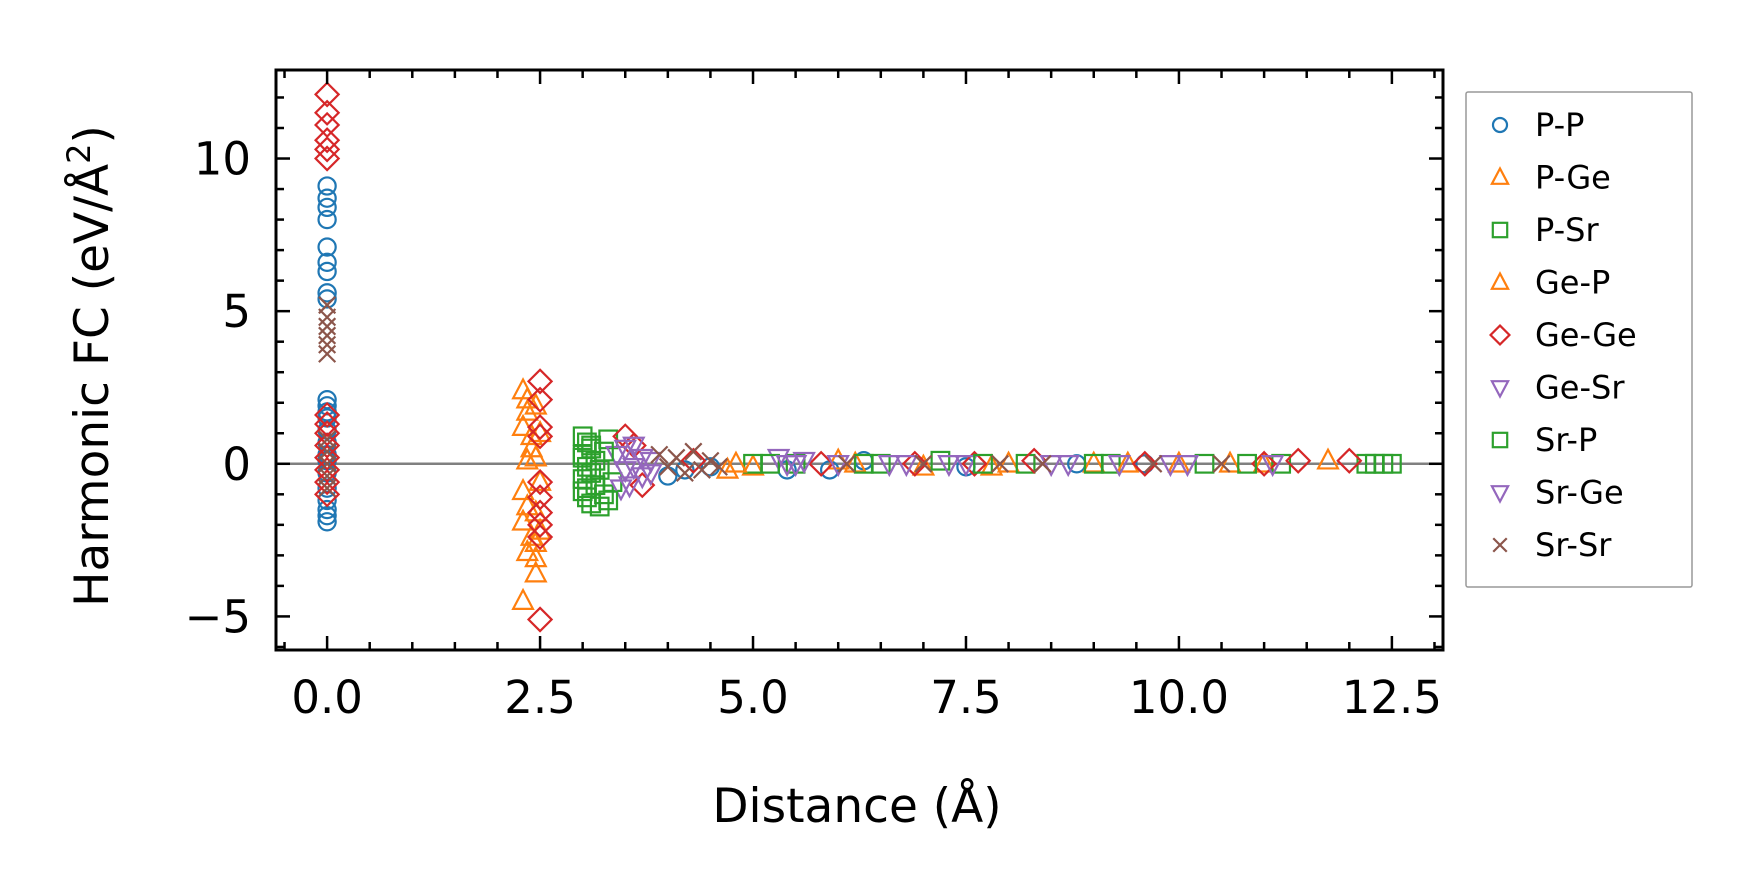 This screenshot has height=893, width=1741. Describe the element at coordinates (236, 464) in the screenshot. I see `y-tick-label: 0` at that location.